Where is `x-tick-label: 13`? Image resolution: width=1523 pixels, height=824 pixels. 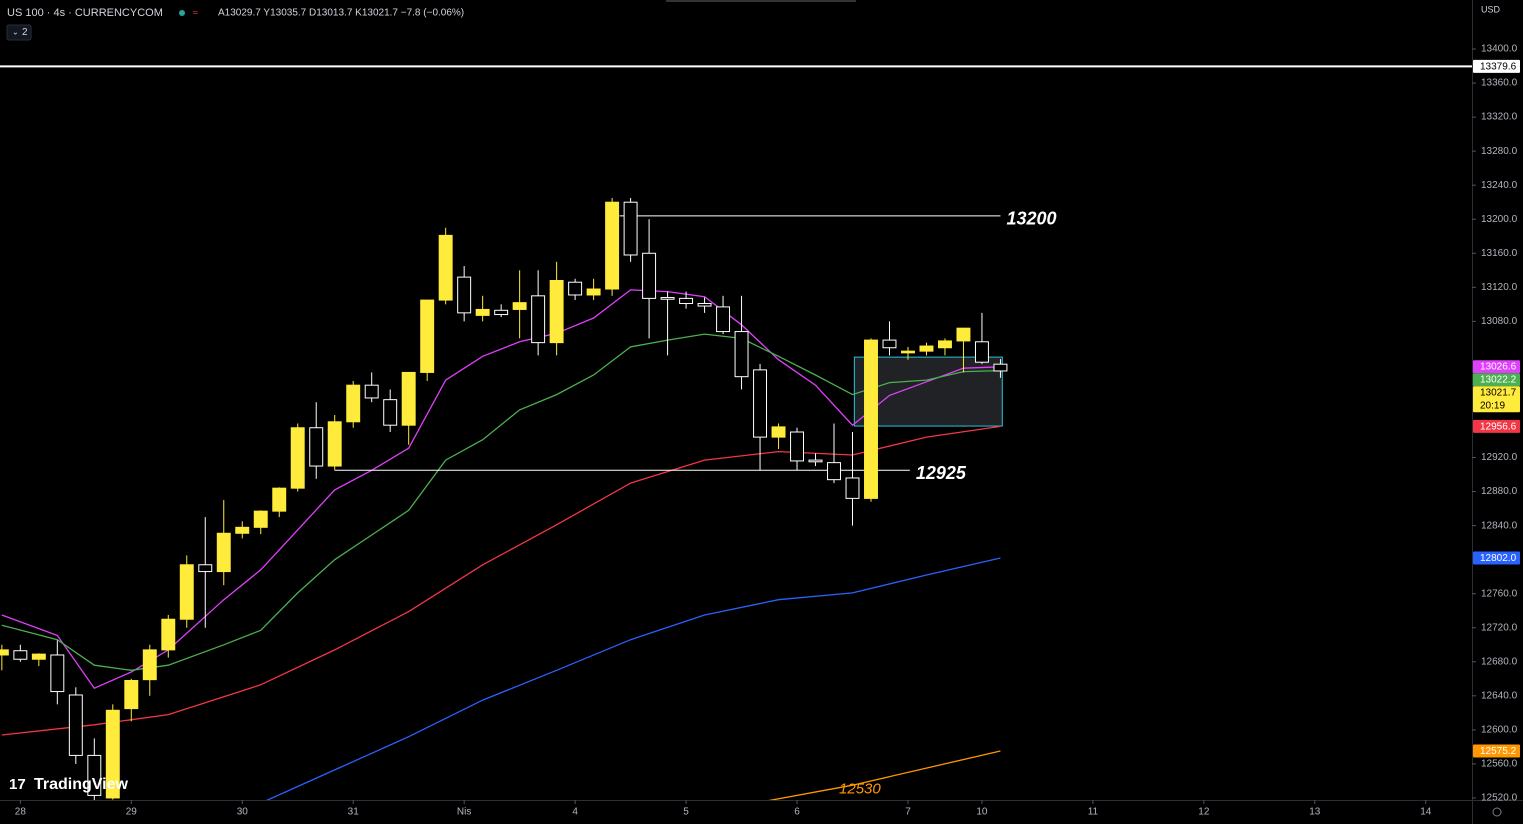
x-tick-label: 13 is located at coordinates (1315, 812).